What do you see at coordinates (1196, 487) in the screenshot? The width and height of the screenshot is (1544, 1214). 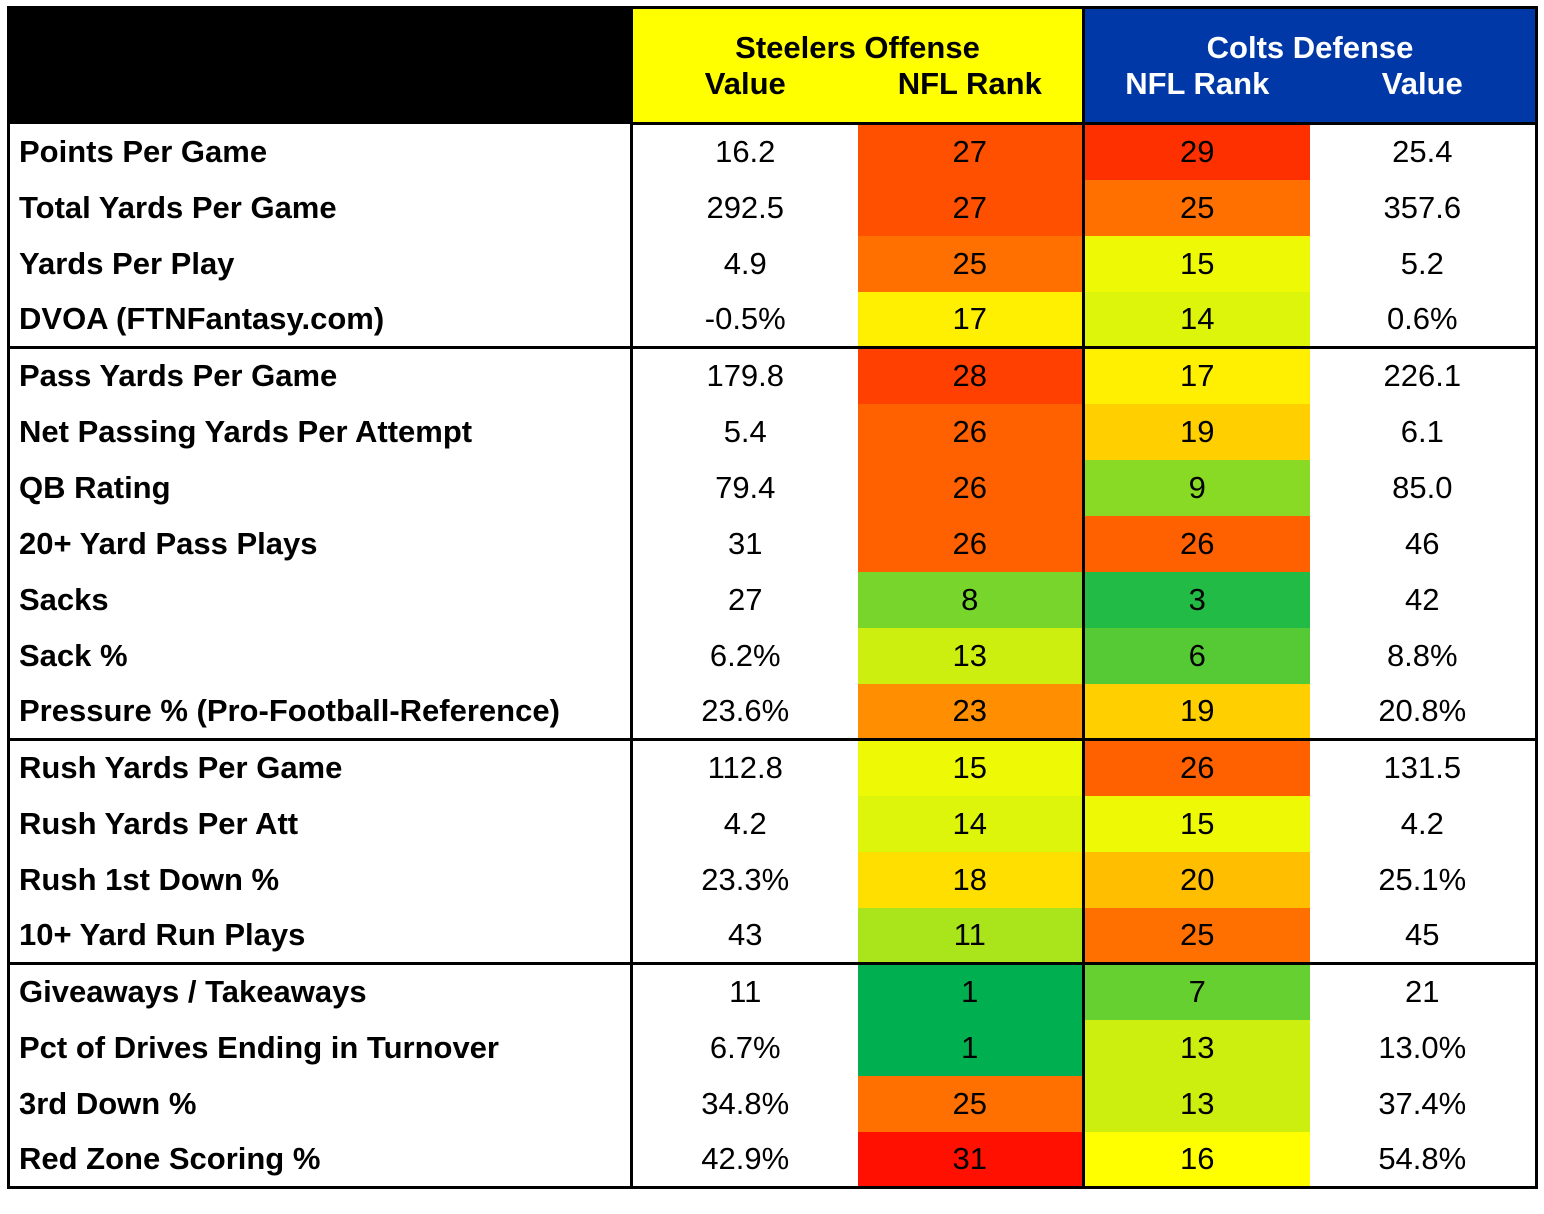 I see `def-rank-cell: 9` at bounding box center [1196, 487].